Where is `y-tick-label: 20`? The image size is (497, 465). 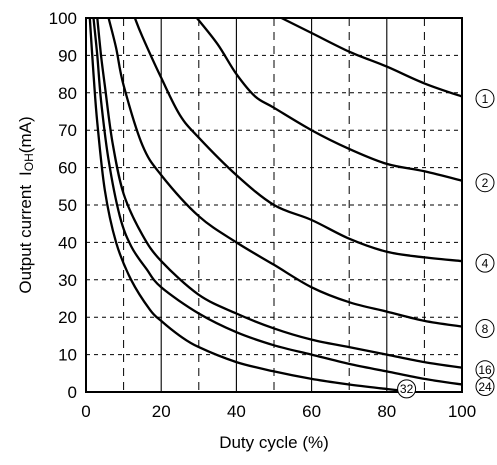 y-tick-label: 20 is located at coordinates (67, 317).